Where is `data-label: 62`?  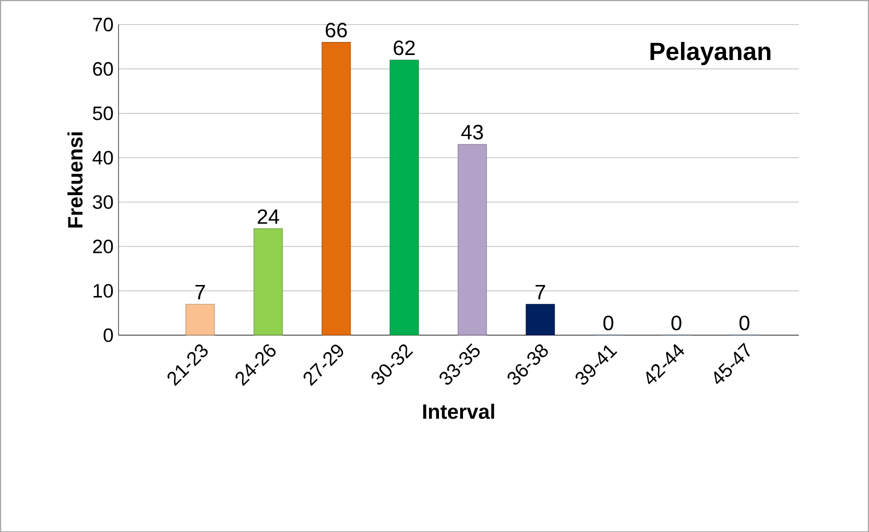 data-label: 62 is located at coordinates (404, 47).